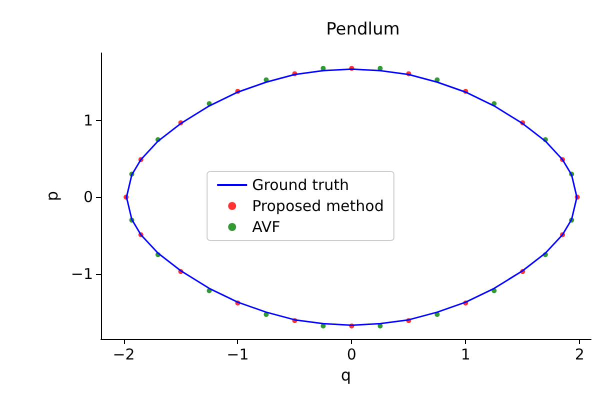 Image resolution: width=601 pixels, height=412 pixels. I want to click on x-tick-label: 0, so click(351, 355).